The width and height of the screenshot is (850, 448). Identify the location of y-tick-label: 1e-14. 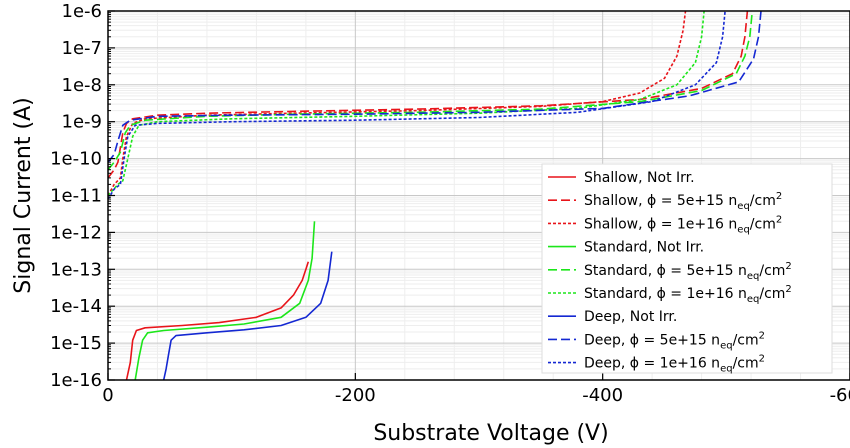
(76, 306).